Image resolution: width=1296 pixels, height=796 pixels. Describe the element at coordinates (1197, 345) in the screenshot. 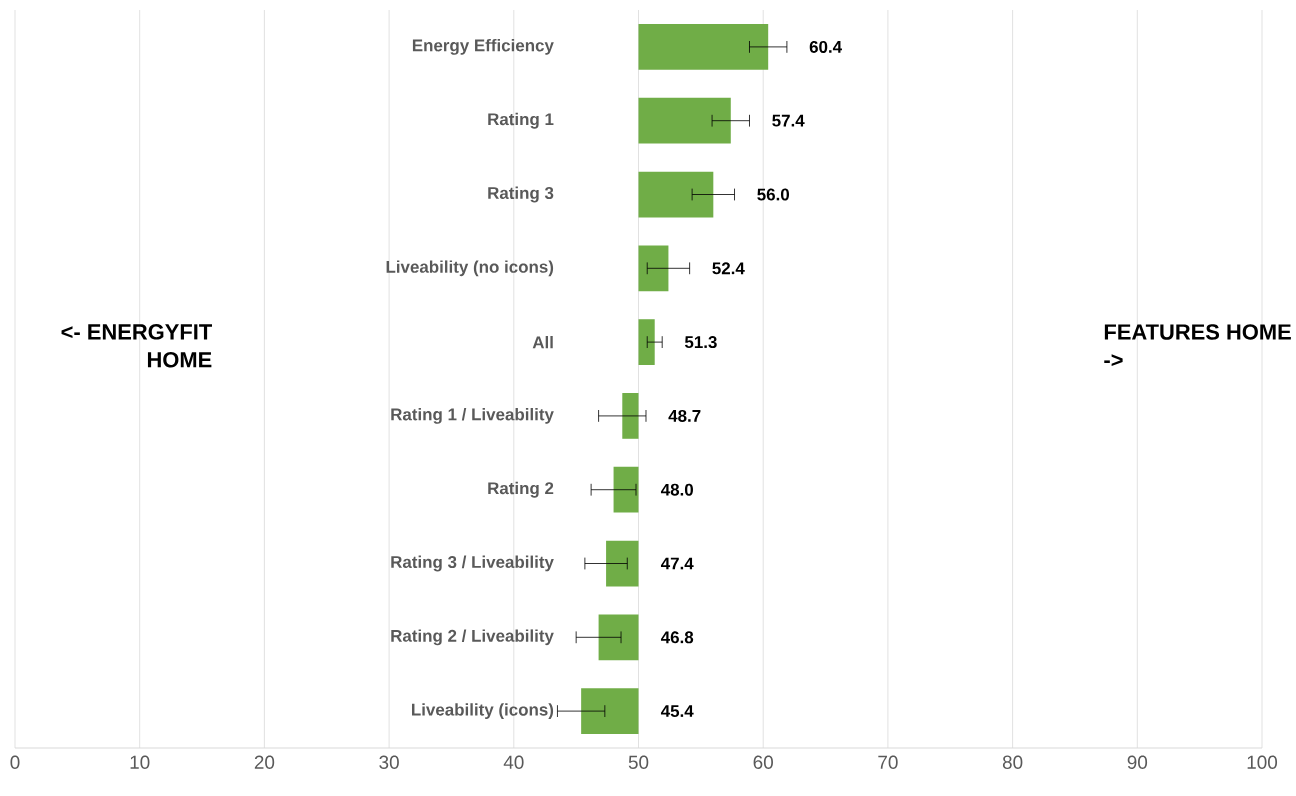

I see `annotation: FEATURES HOME ->` at that location.